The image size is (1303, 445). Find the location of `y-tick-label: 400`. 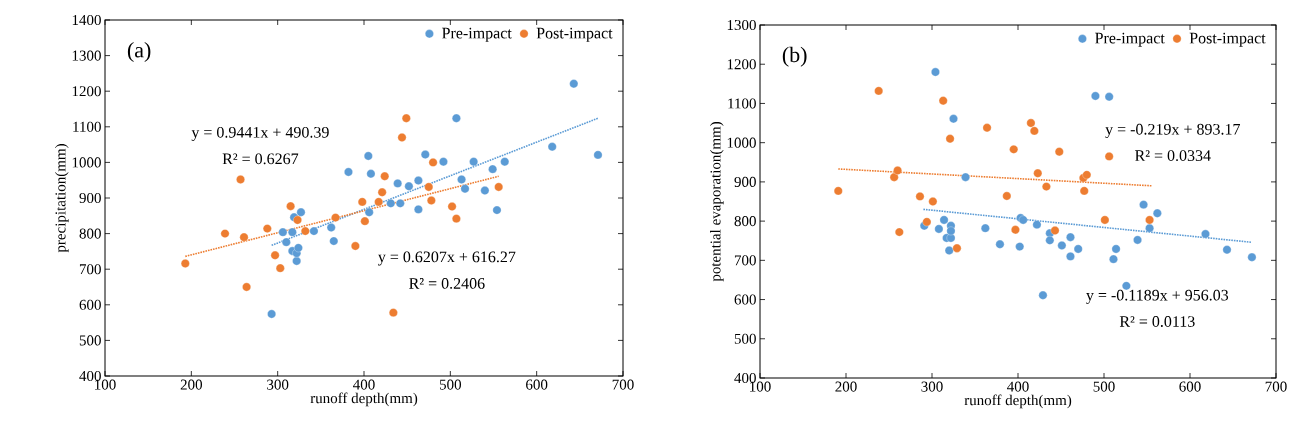

y-tick-label: 400 is located at coordinates (90, 376).